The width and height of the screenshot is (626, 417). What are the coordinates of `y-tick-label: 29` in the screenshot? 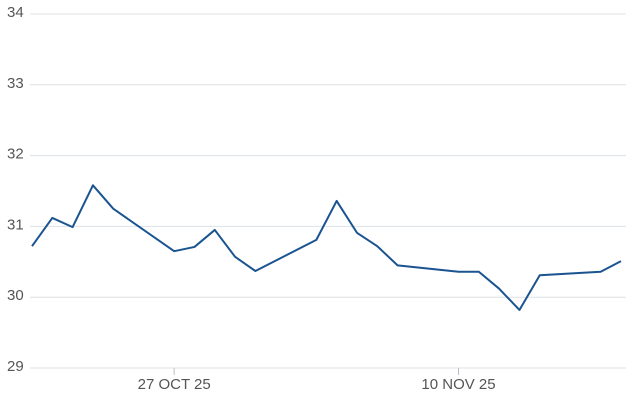 It's located at (15, 366).